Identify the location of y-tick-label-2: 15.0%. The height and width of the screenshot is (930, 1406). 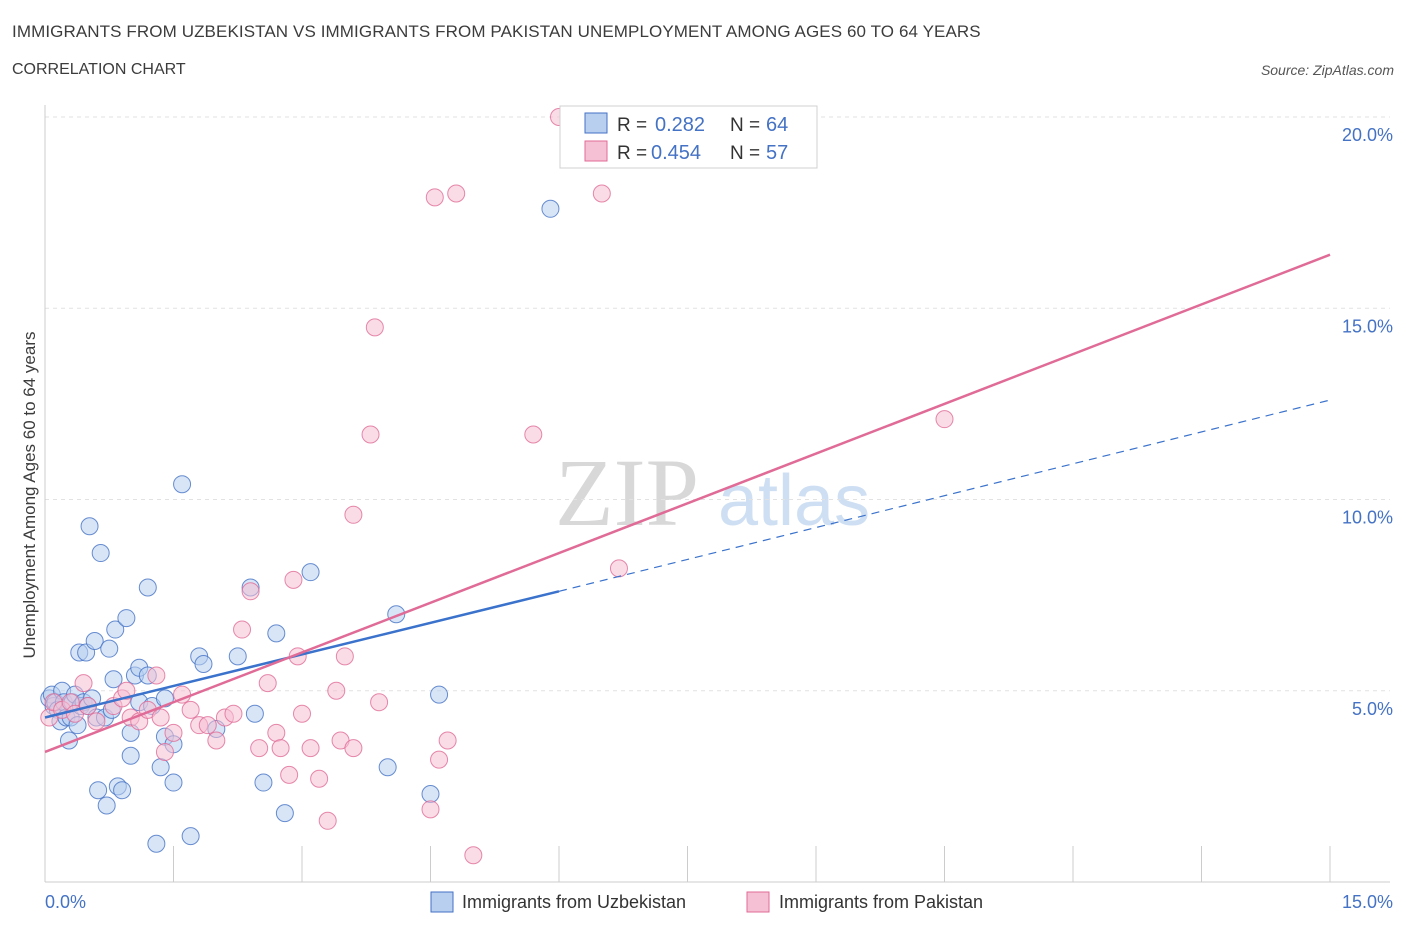
(1367, 326).